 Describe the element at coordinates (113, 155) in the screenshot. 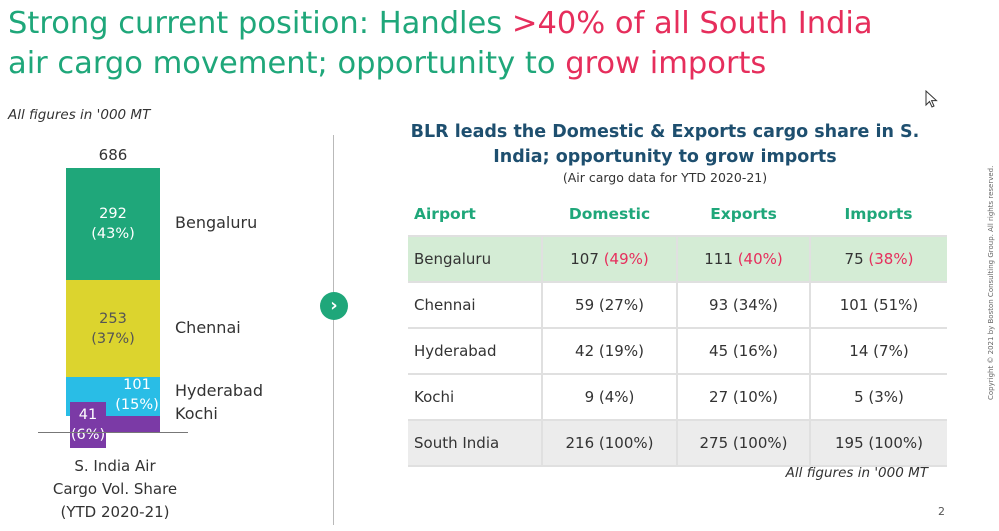

I see `stack-total-label: 686` at that location.